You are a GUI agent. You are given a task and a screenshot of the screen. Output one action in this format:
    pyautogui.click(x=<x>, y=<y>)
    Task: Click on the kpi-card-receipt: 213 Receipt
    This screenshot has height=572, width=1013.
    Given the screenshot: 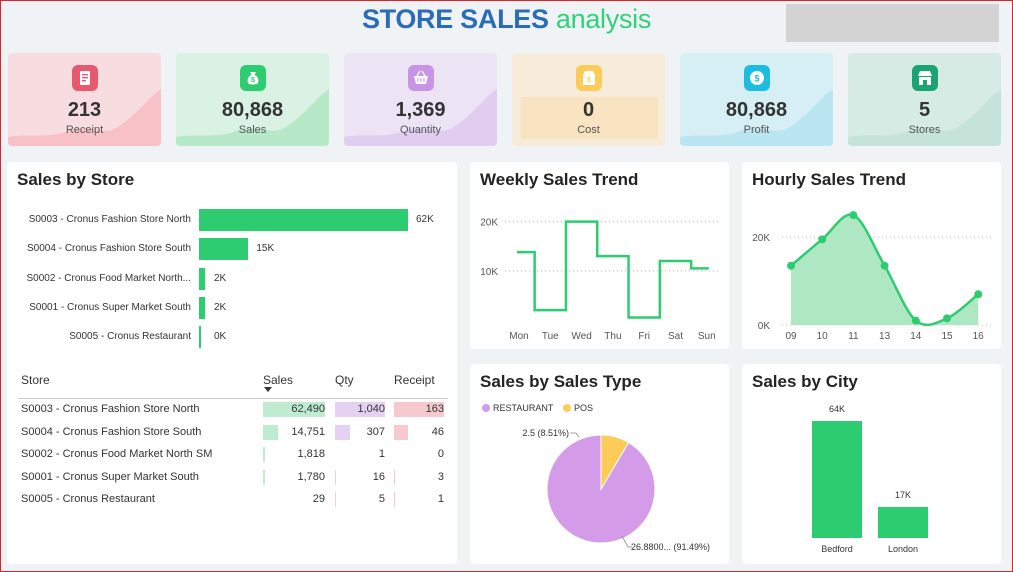 What is the action you would take?
    pyautogui.click(x=84, y=99)
    